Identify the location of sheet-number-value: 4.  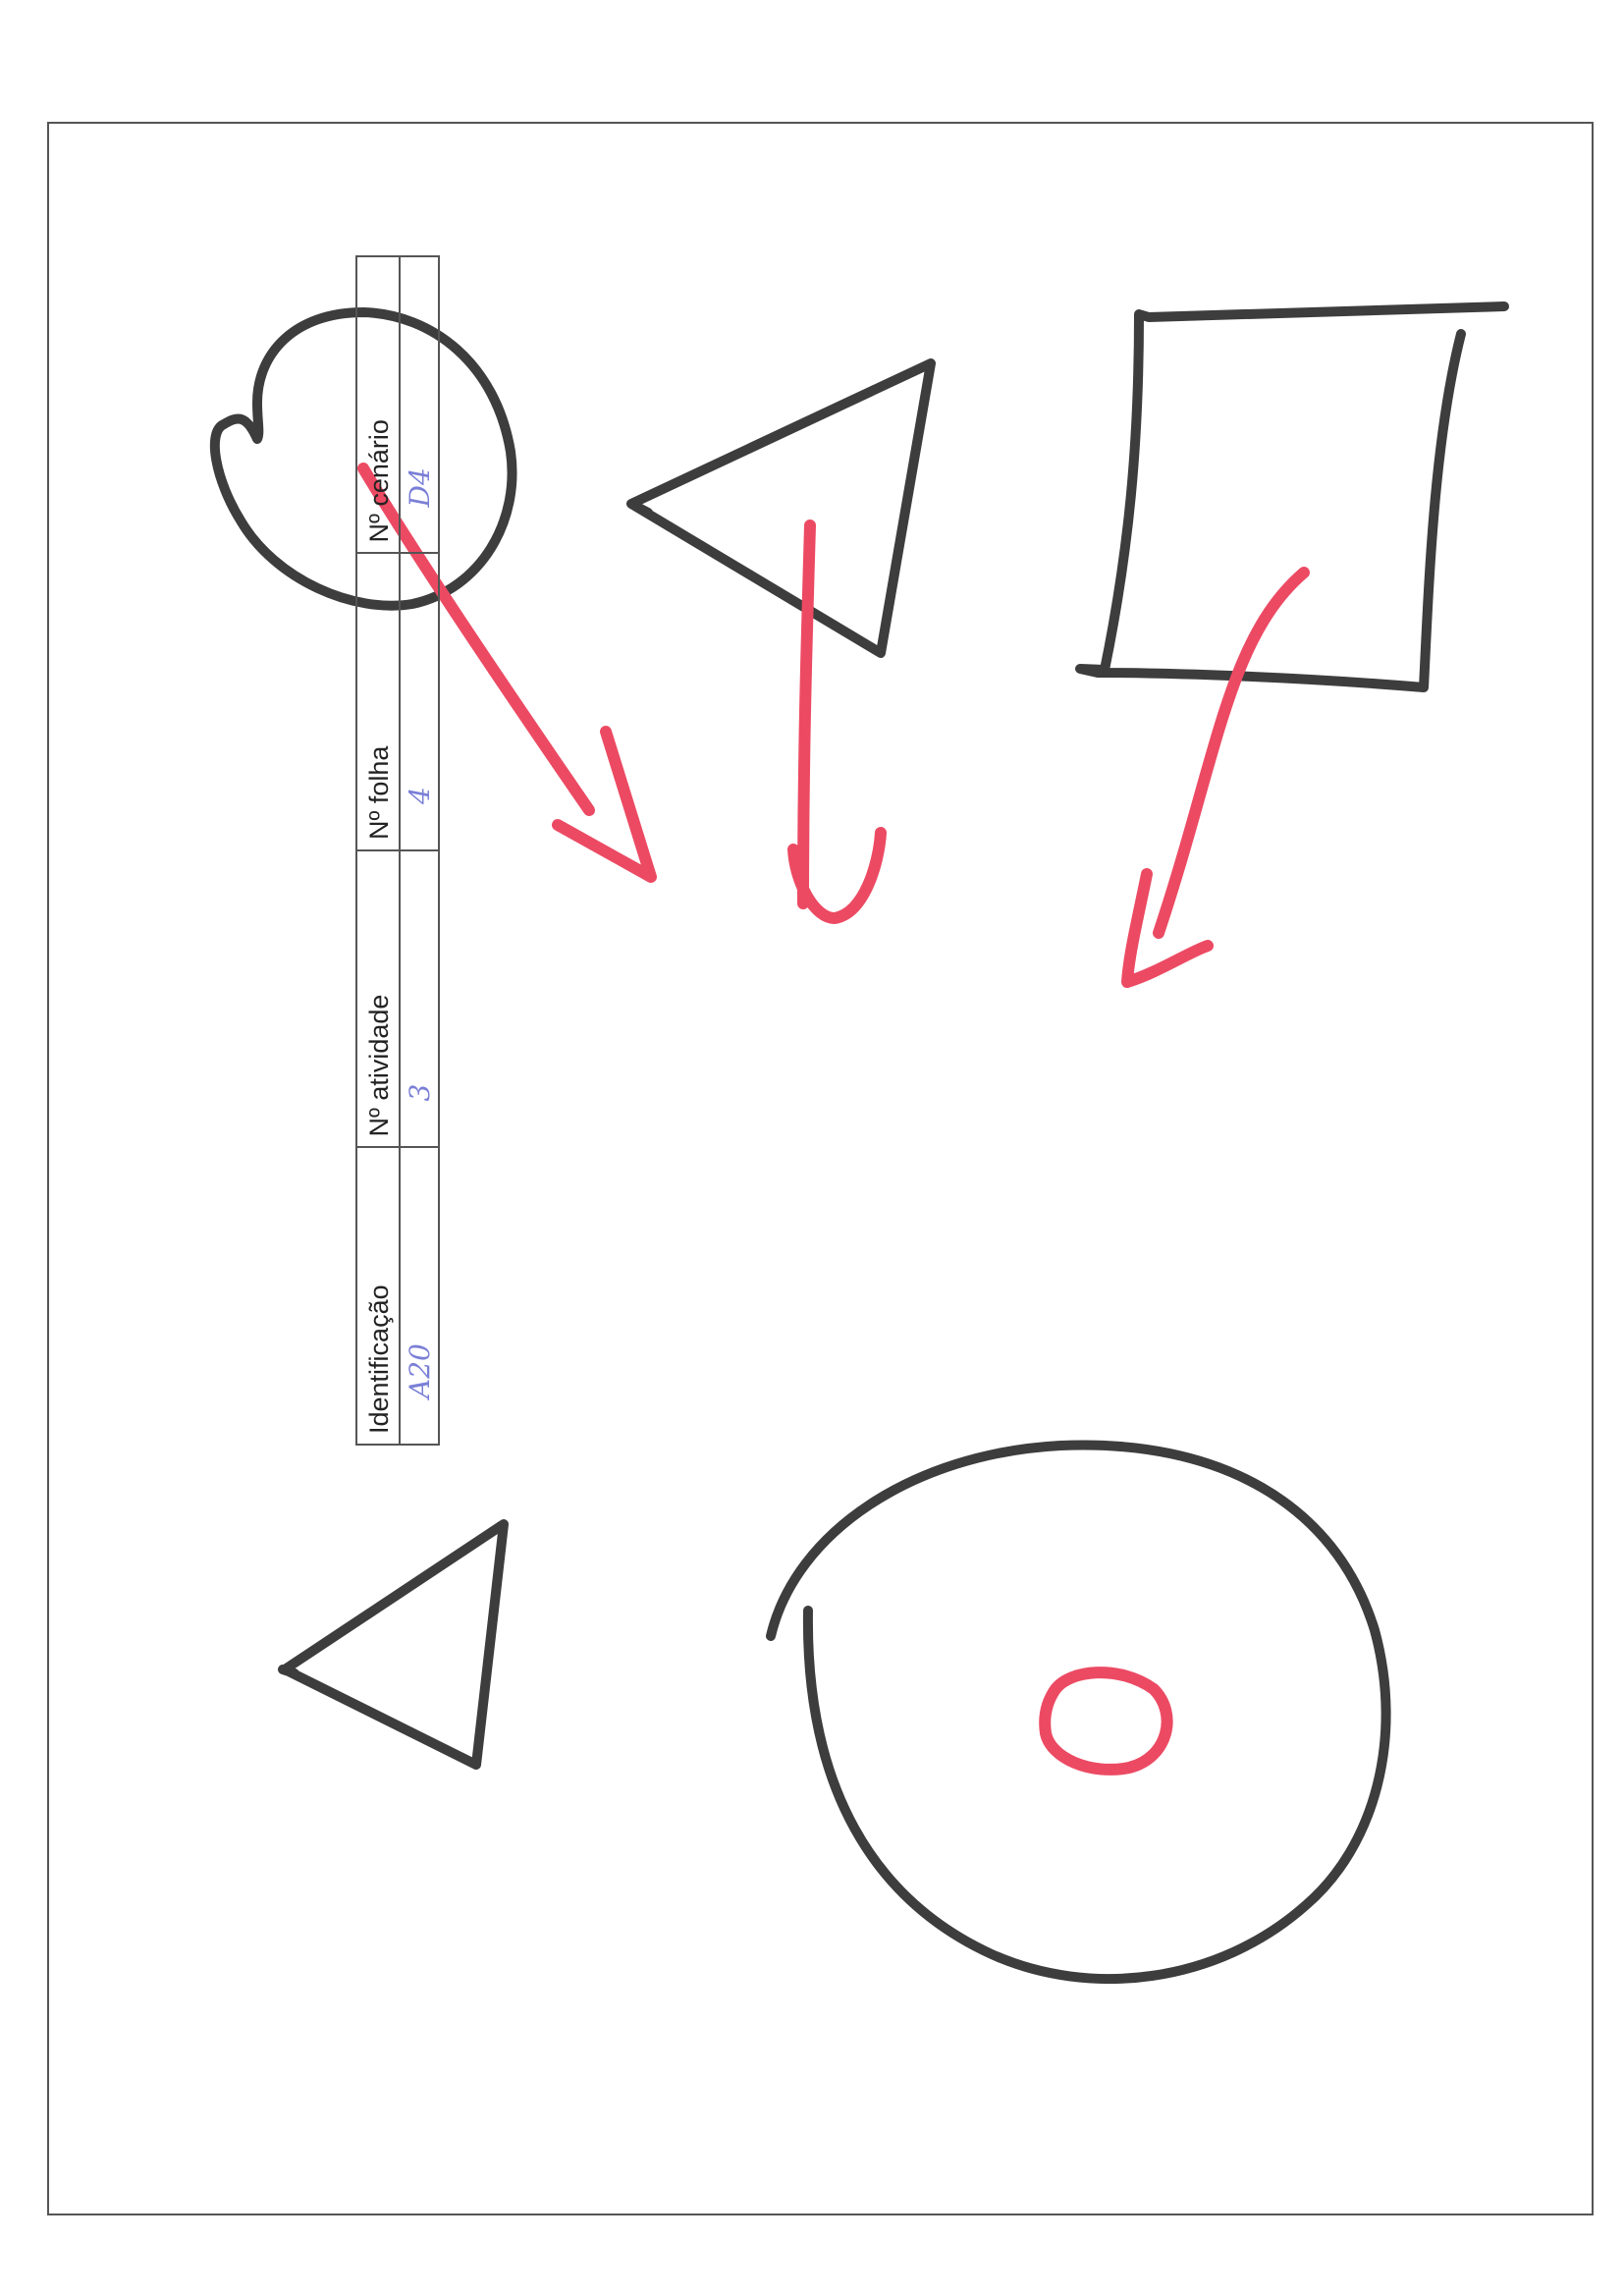
(420, 795).